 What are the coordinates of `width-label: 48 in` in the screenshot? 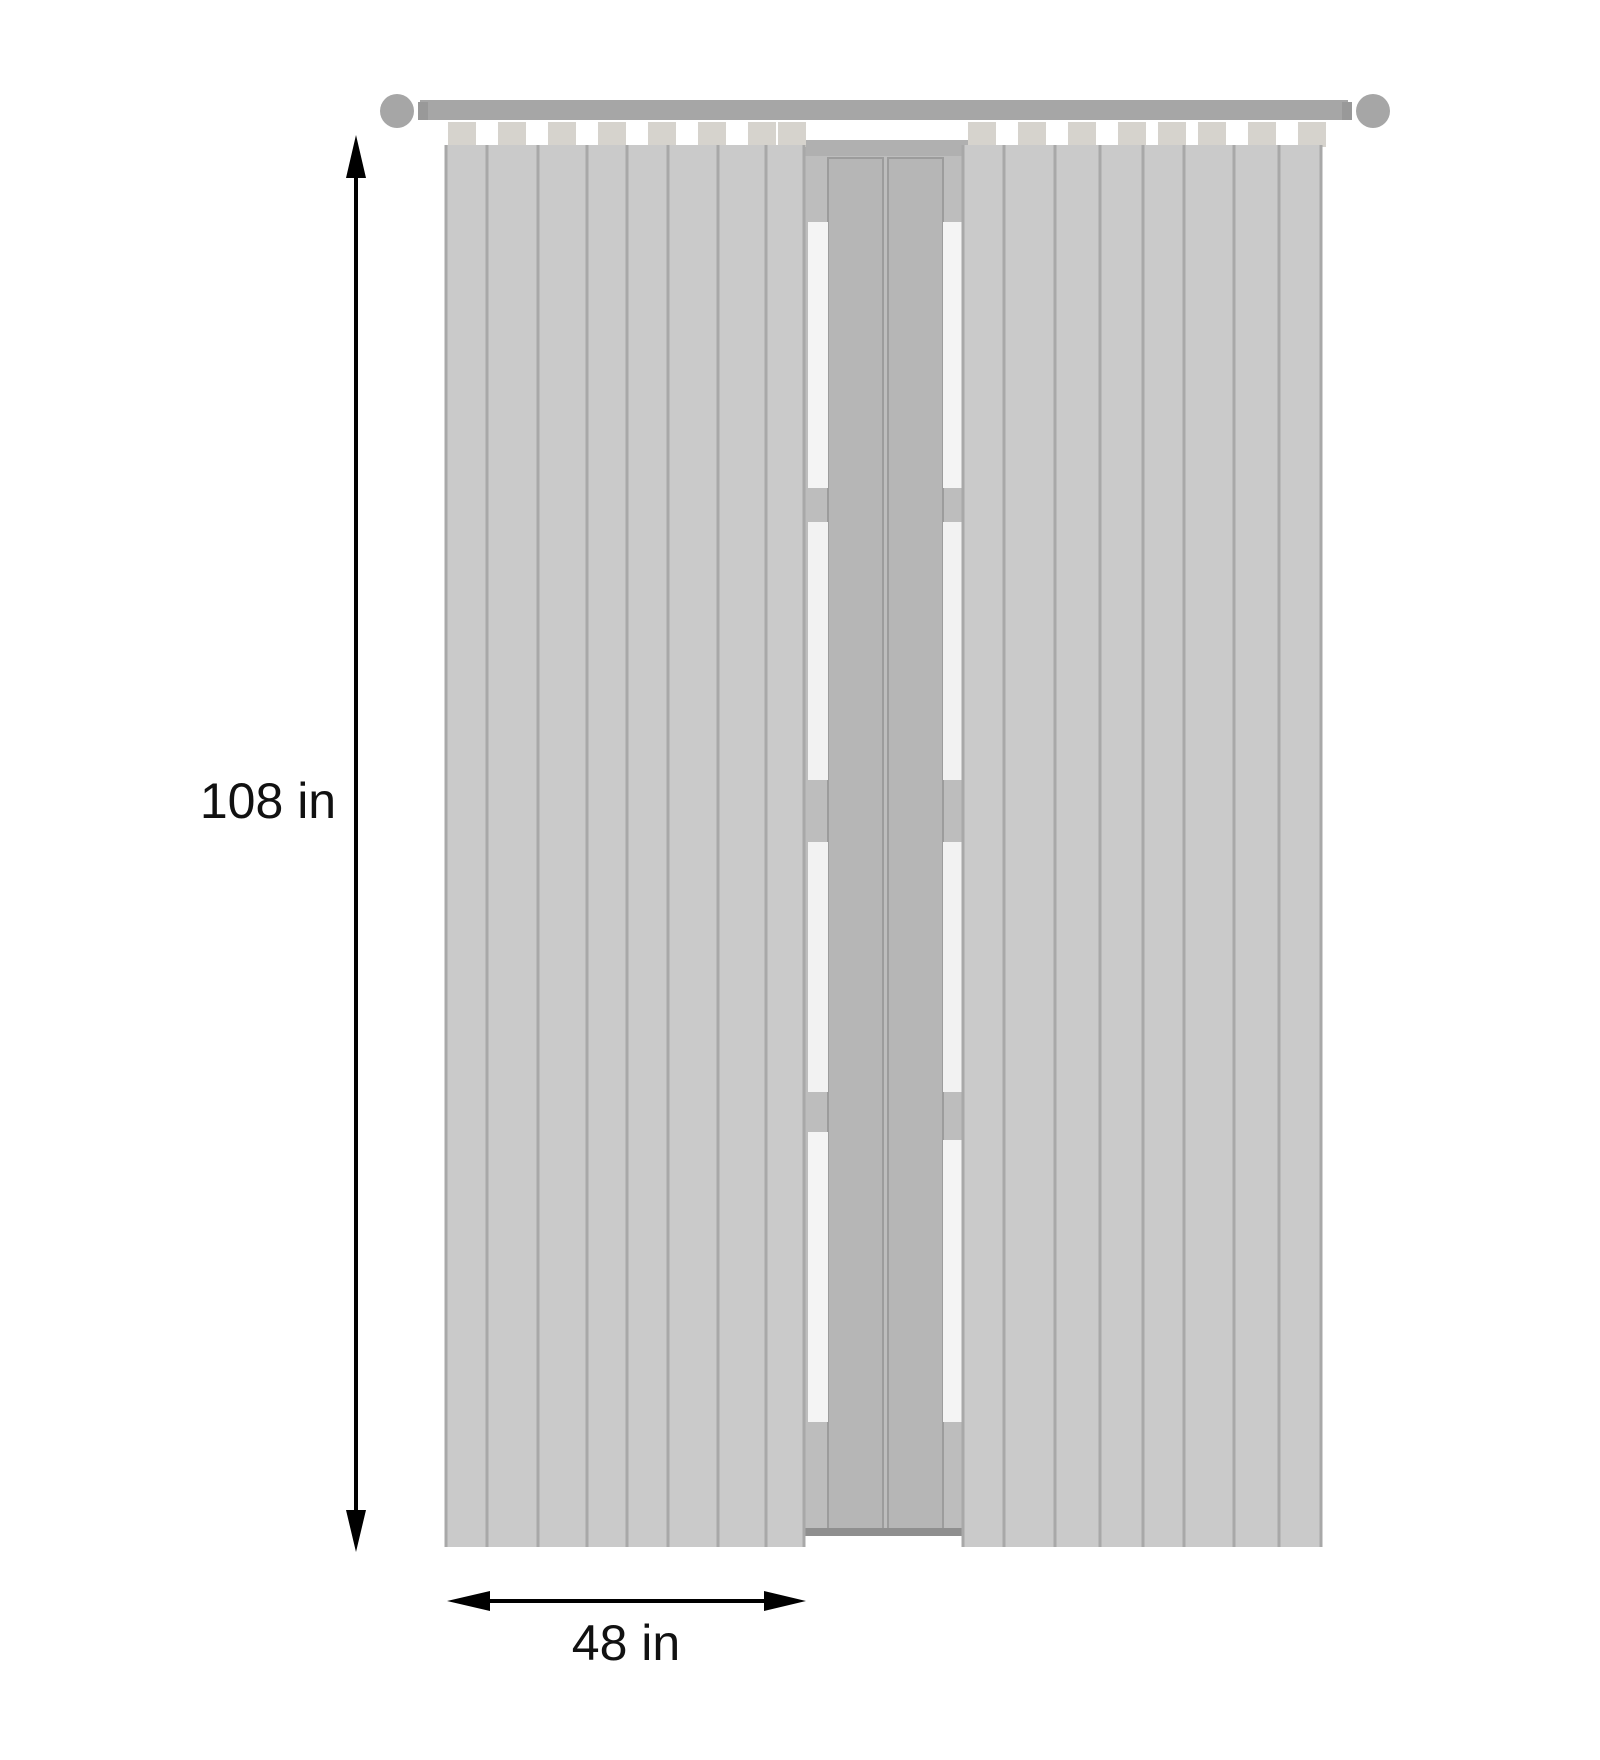 It's located at (626, 1643).